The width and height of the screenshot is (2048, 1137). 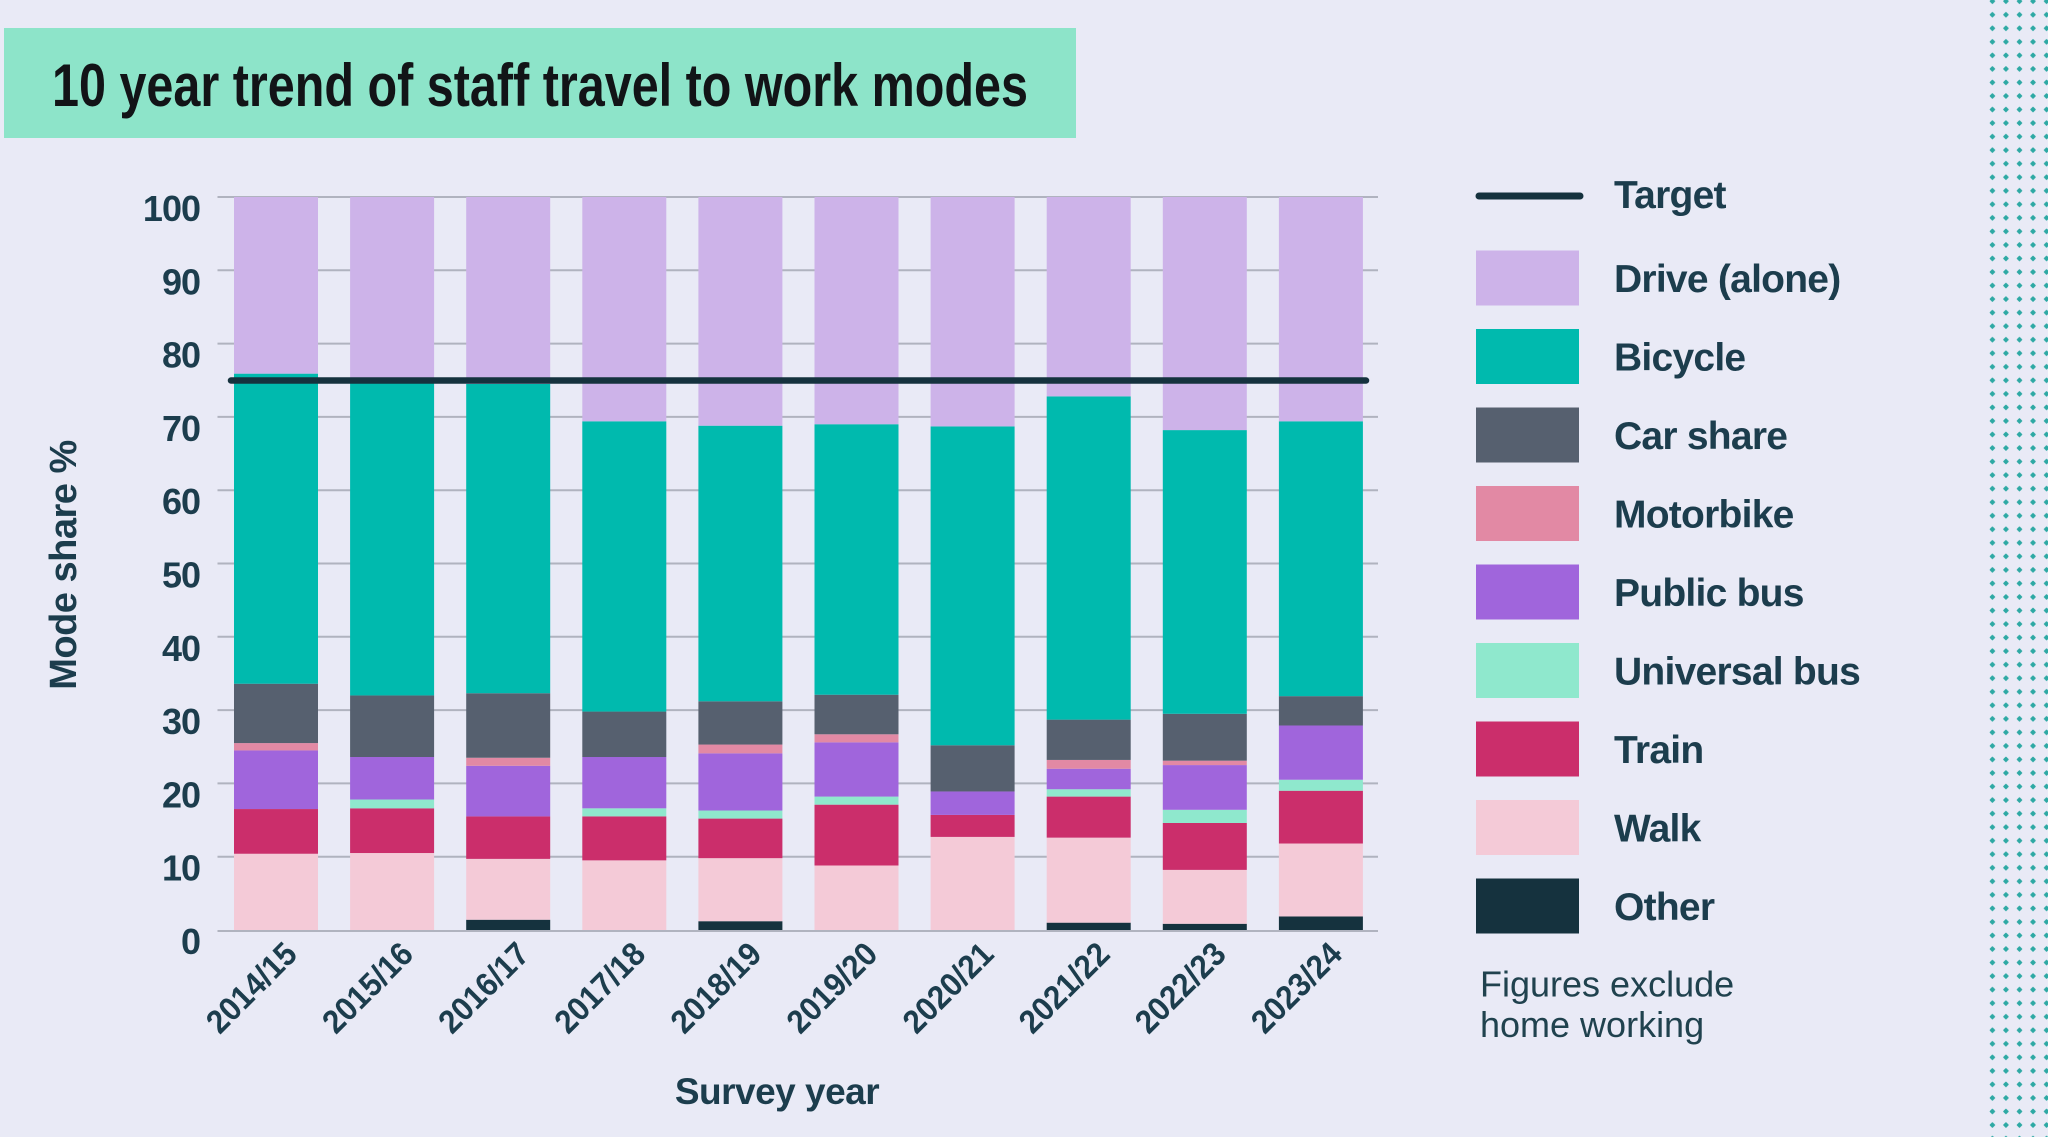 I want to click on svg-text: 0, so click(x=190, y=941).